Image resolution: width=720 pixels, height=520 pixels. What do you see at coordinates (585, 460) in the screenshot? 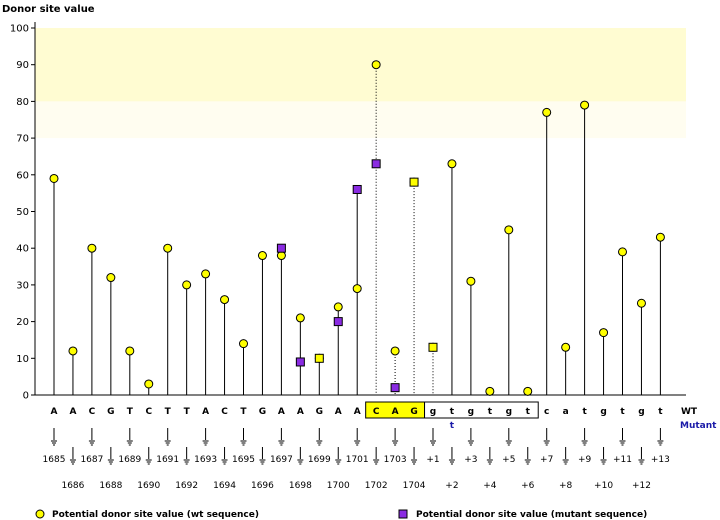
I see `position-label: +9` at bounding box center [585, 460].